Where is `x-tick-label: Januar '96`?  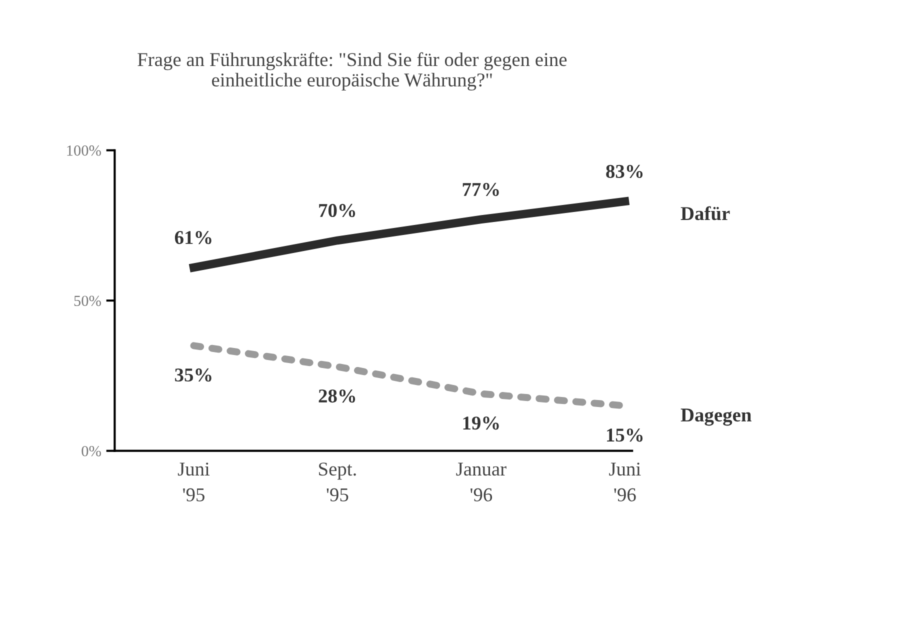
x-tick-label: Januar '96 is located at coordinates (481, 482).